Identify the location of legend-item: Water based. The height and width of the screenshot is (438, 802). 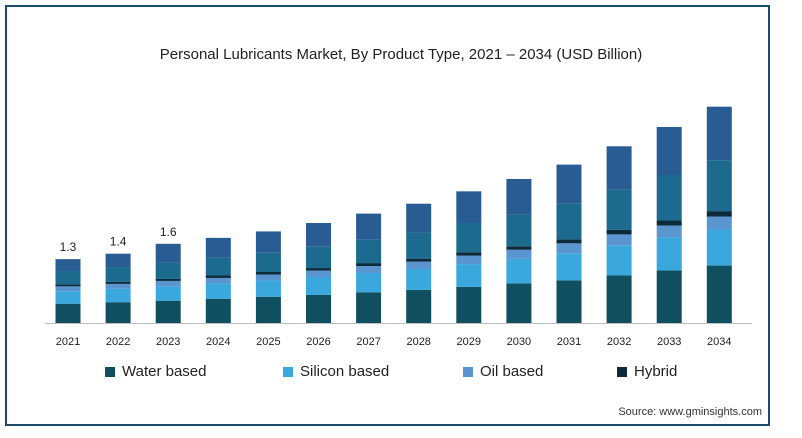
(156, 371).